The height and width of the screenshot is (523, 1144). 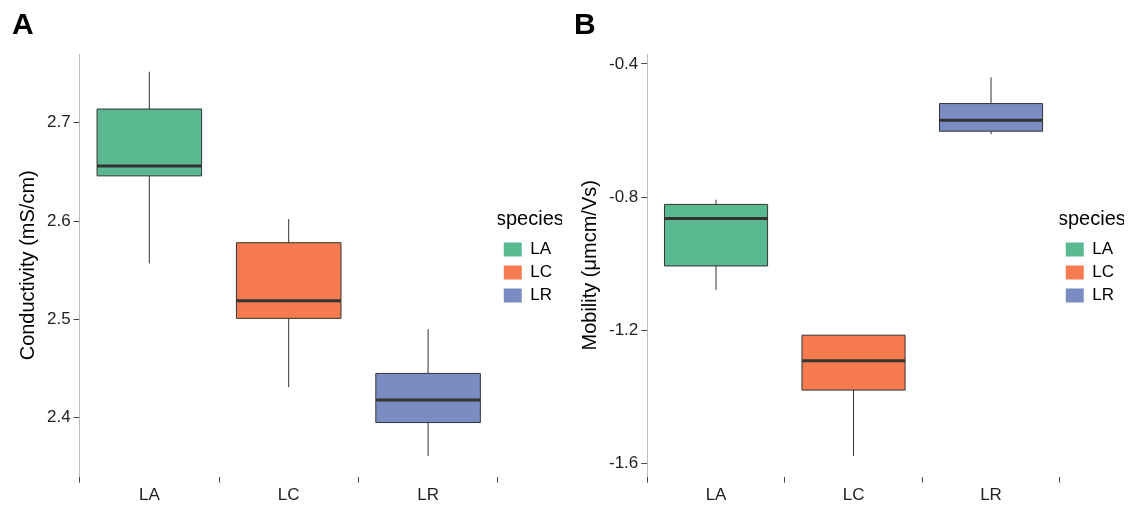 What do you see at coordinates (624, 329) in the screenshot?
I see `y-tick-label: -1.2` at bounding box center [624, 329].